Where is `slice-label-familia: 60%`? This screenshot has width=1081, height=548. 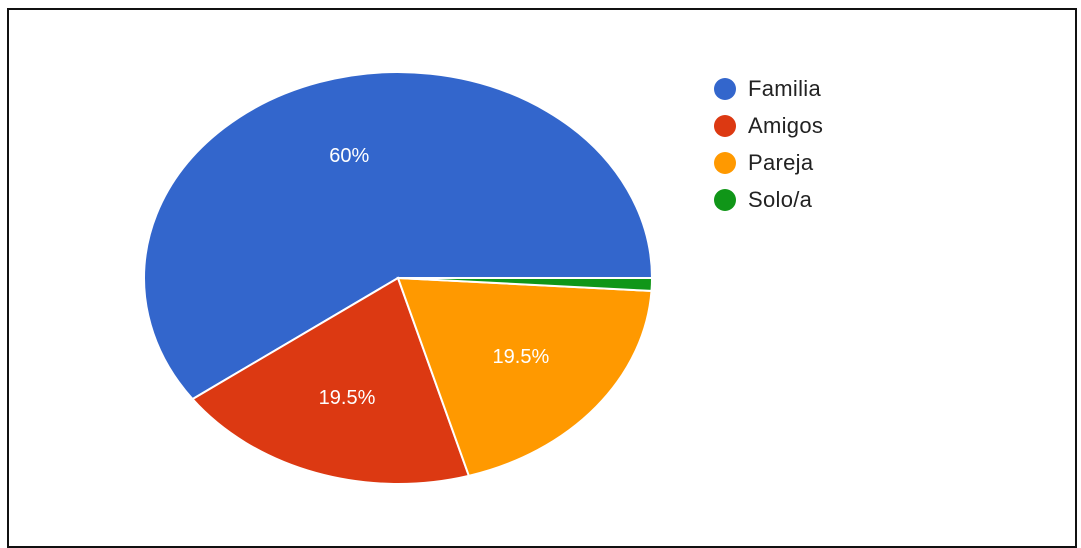 slice-label-familia: 60% is located at coordinates (349, 156).